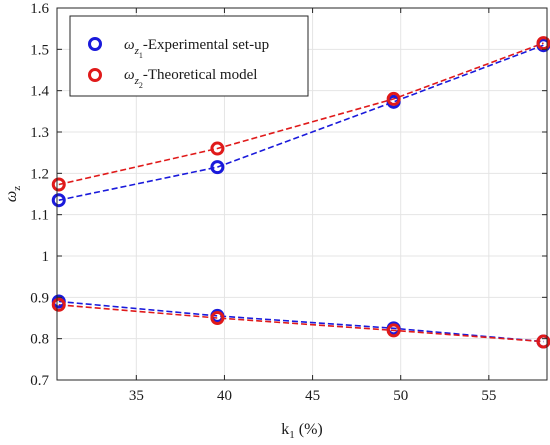  I want to click on y-tick-label: 1.5, so click(39, 50).